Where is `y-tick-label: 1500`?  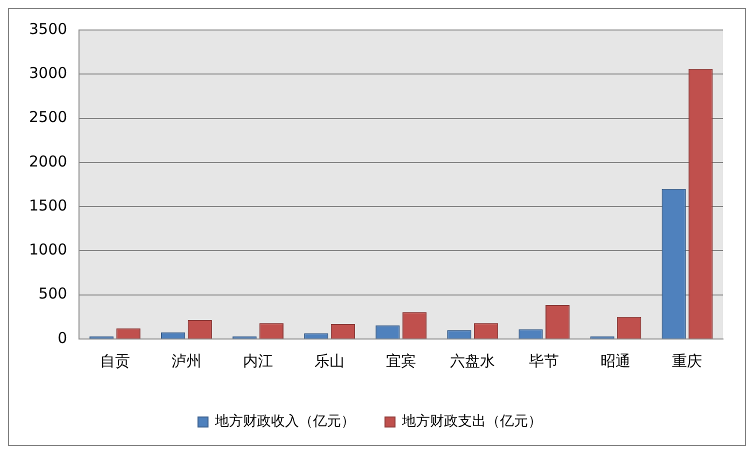 y-tick-label: 1500 is located at coordinates (48, 205).